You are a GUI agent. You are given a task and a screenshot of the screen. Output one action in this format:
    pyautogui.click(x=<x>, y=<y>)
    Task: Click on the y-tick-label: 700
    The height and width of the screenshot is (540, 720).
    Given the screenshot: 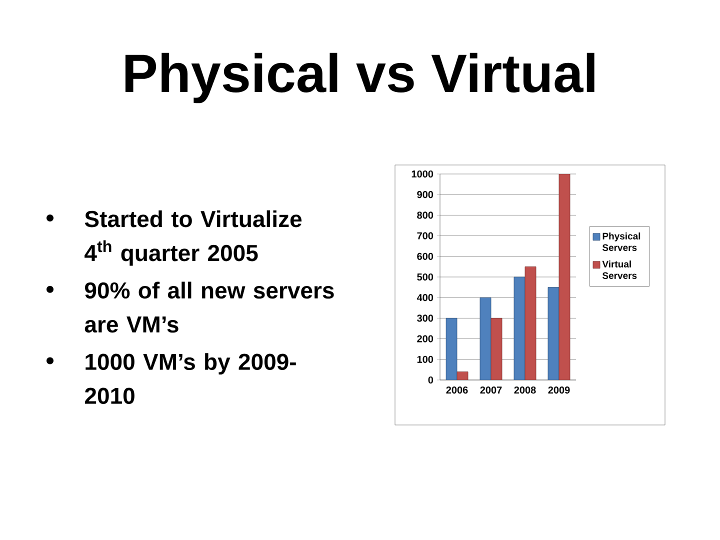 What is the action you would take?
    pyautogui.click(x=425, y=236)
    